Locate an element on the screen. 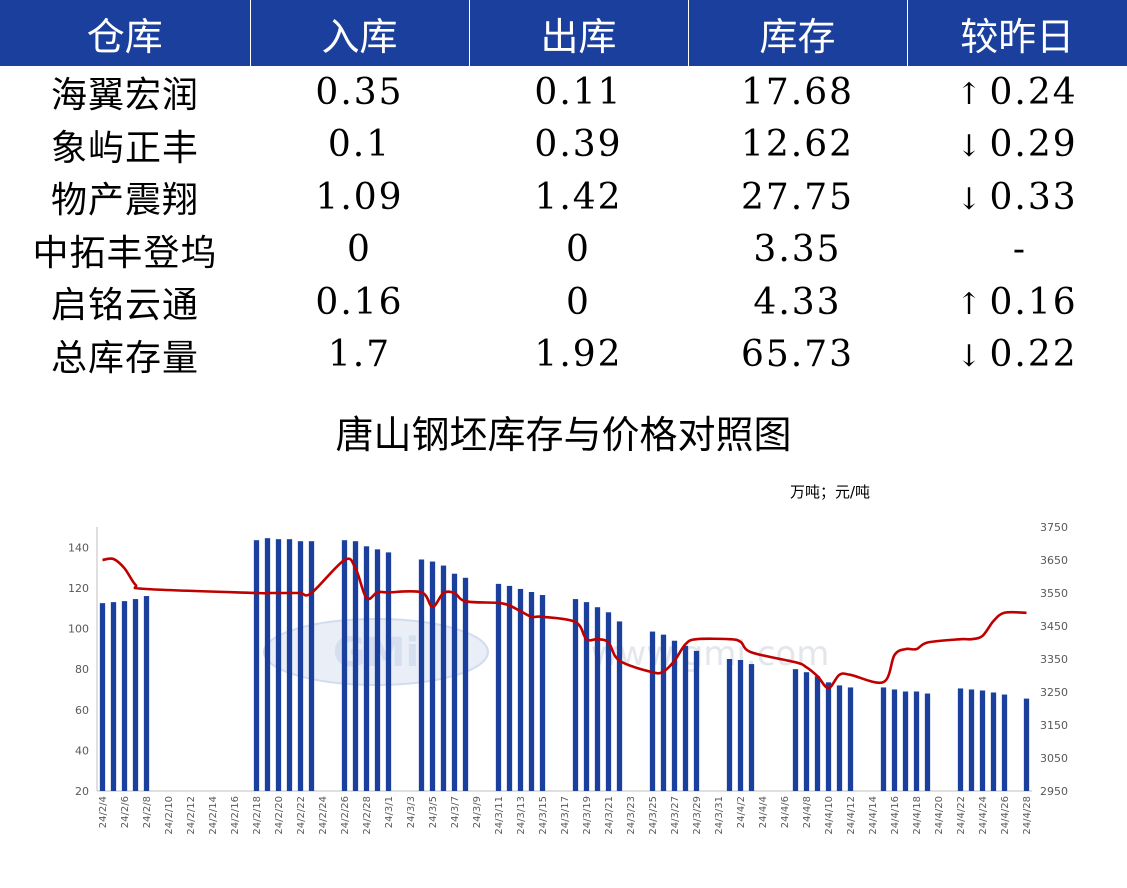 Image resolution: width=1127 pixels, height=888 pixels. right-tick-label: 3250 is located at coordinates (1054, 692).